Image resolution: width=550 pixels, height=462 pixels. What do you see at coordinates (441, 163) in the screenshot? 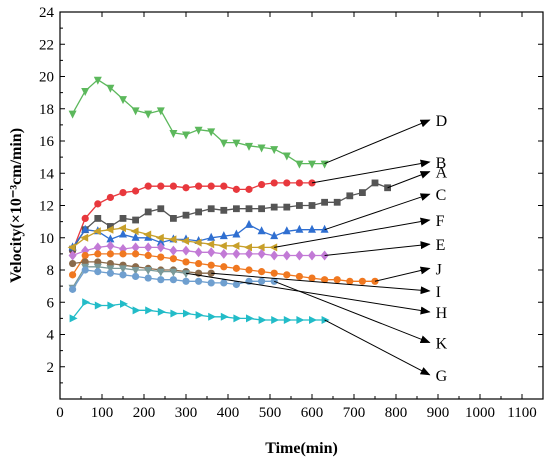
I see `annotation-label-B: B` at bounding box center [441, 163].